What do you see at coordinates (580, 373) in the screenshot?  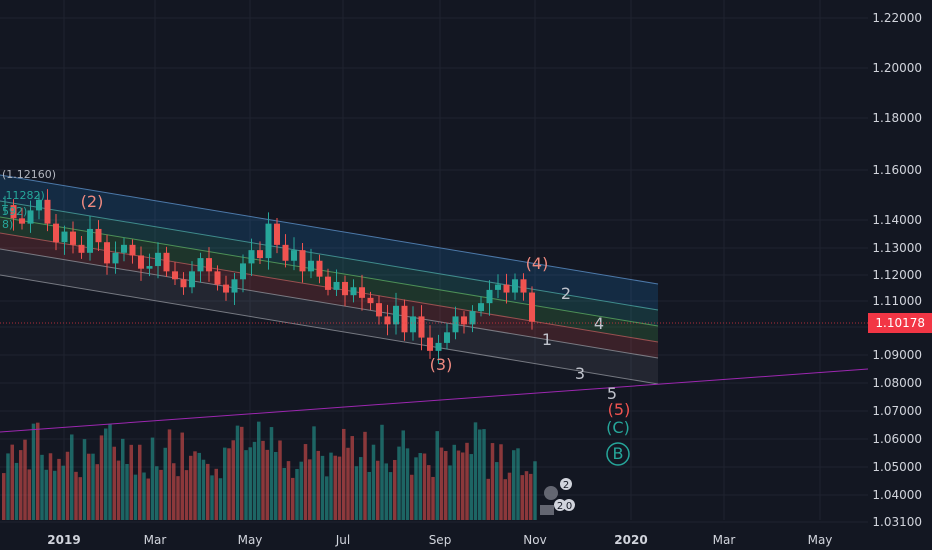 I see `wave-label: 3` at bounding box center [580, 373].